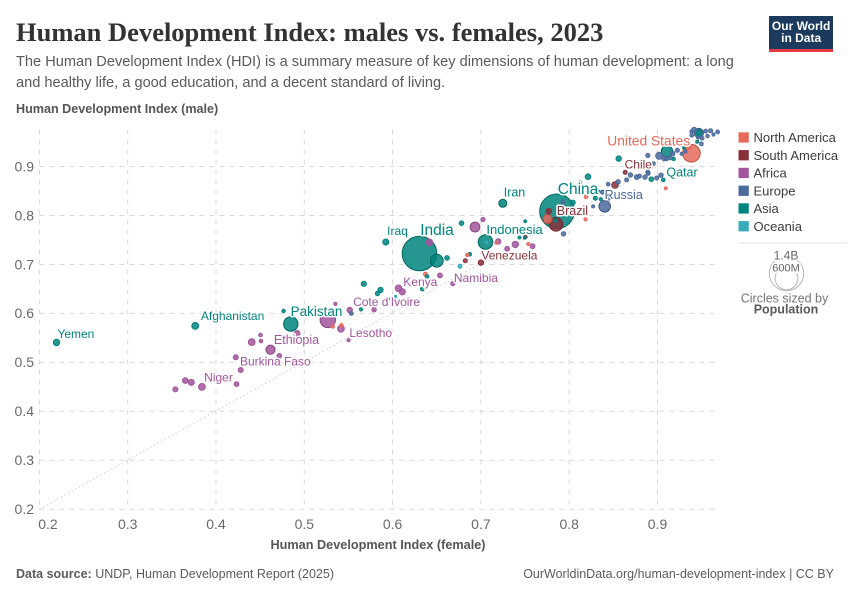 The height and width of the screenshot is (600, 850). Describe the element at coordinates (775, 190) in the screenshot. I see `svg-text: Europe` at that location.